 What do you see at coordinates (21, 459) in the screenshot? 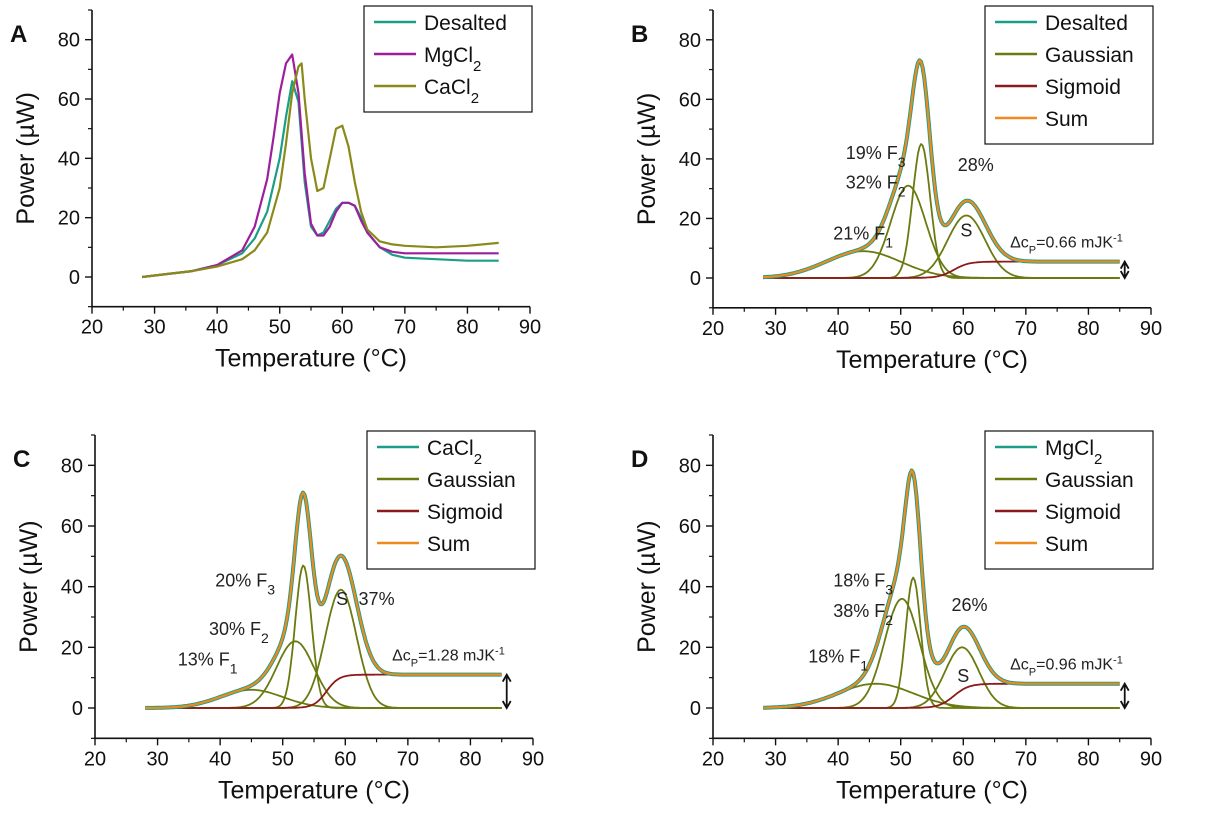
I see `panel-letter: C` at bounding box center [21, 459].